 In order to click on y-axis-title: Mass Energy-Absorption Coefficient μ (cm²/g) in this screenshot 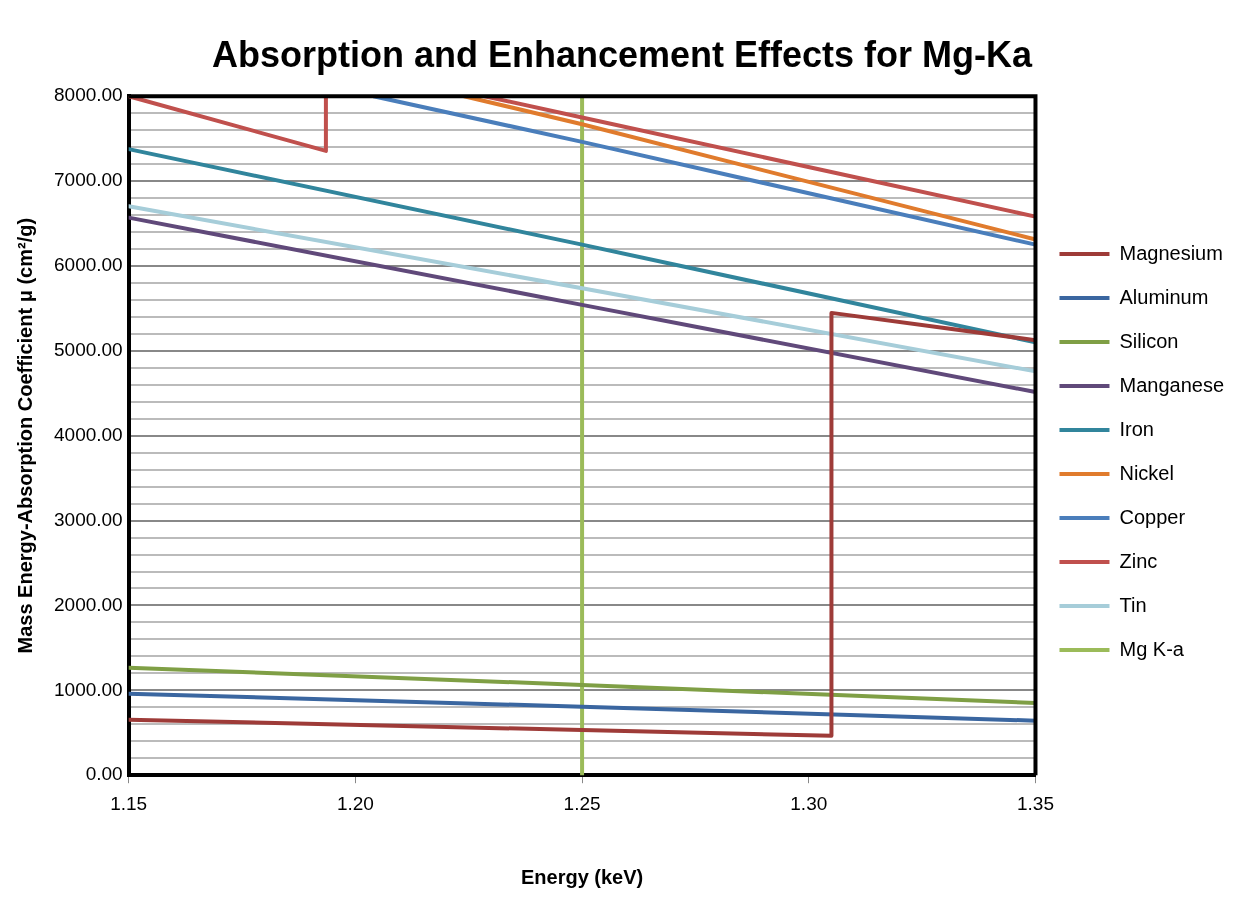, I will do `click(24, 435)`.